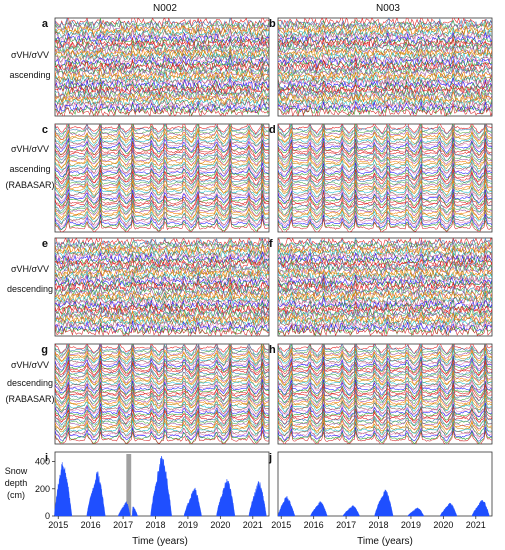 The image size is (505, 550). What do you see at coordinates (44, 350) in the screenshot?
I see `panel-letter-g: g` at bounding box center [44, 350].